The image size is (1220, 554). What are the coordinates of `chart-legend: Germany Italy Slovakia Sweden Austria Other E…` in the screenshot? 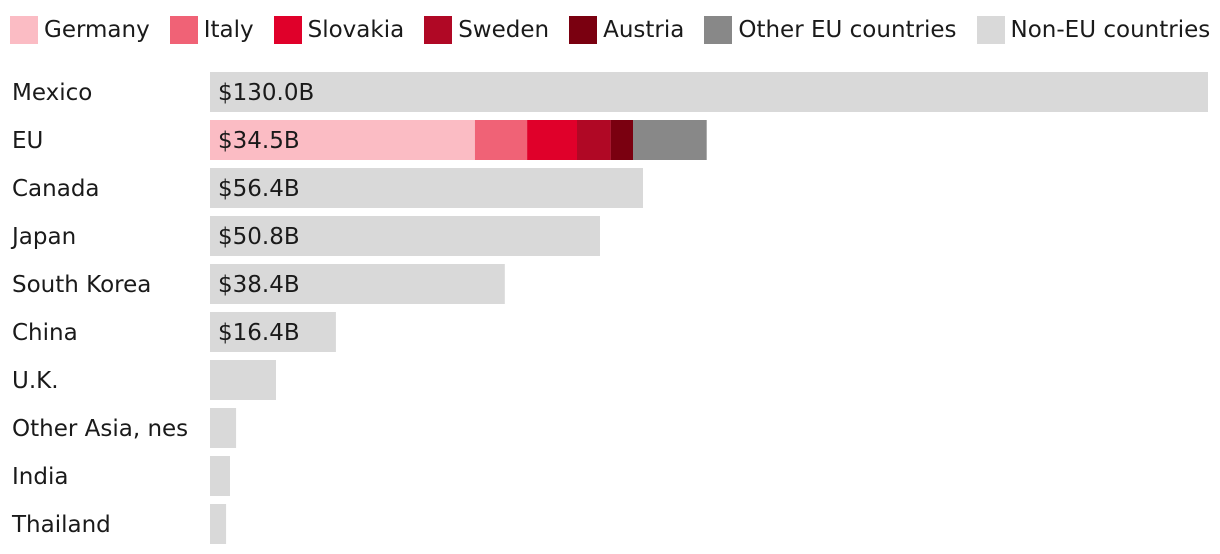 It's located at (615, 30).